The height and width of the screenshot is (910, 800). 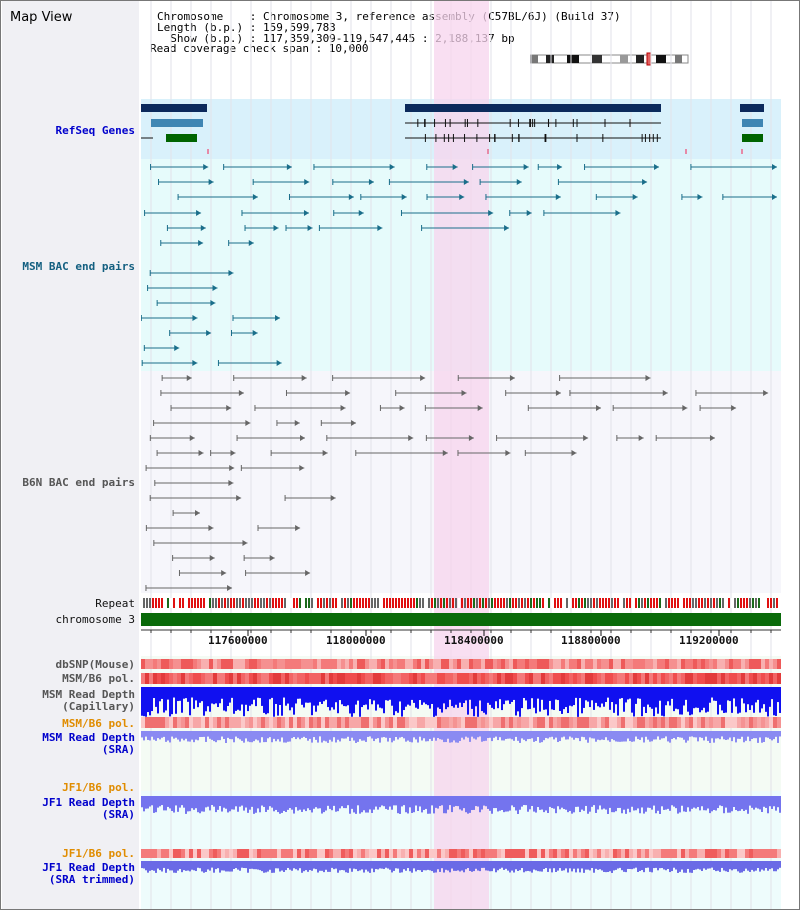 I want to click on msm-b6-pol-2-label: MSM/B6 pol., so click(x=98, y=723).